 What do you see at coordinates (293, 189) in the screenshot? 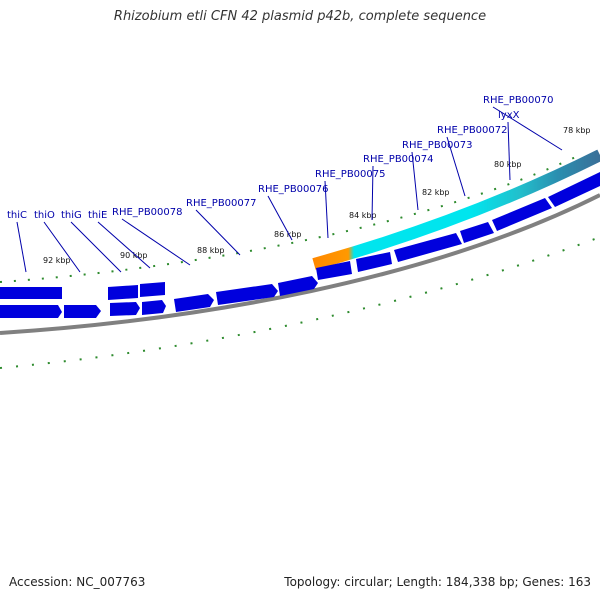
I see `gene-label: RHE_PB00076` at bounding box center [293, 189].